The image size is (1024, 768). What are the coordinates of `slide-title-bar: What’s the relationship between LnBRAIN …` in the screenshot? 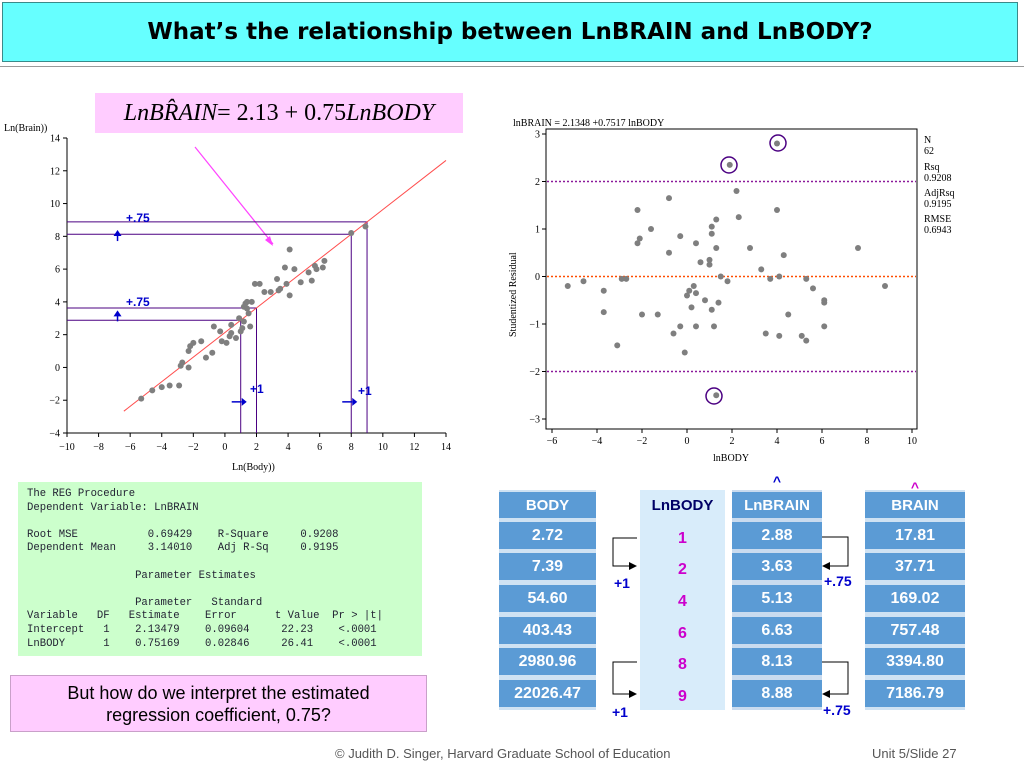 It's located at (510, 32).